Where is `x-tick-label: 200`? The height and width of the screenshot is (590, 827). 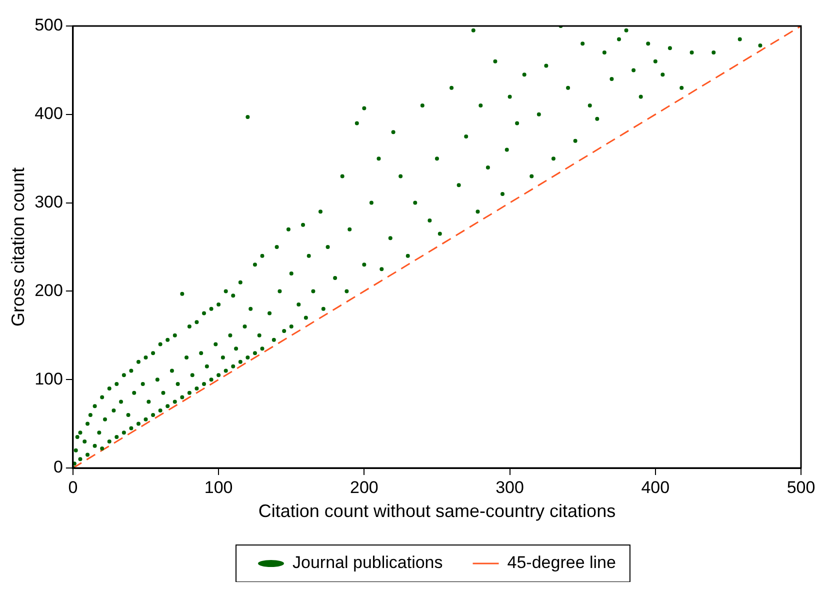
x-tick-label: 200 is located at coordinates (364, 487).